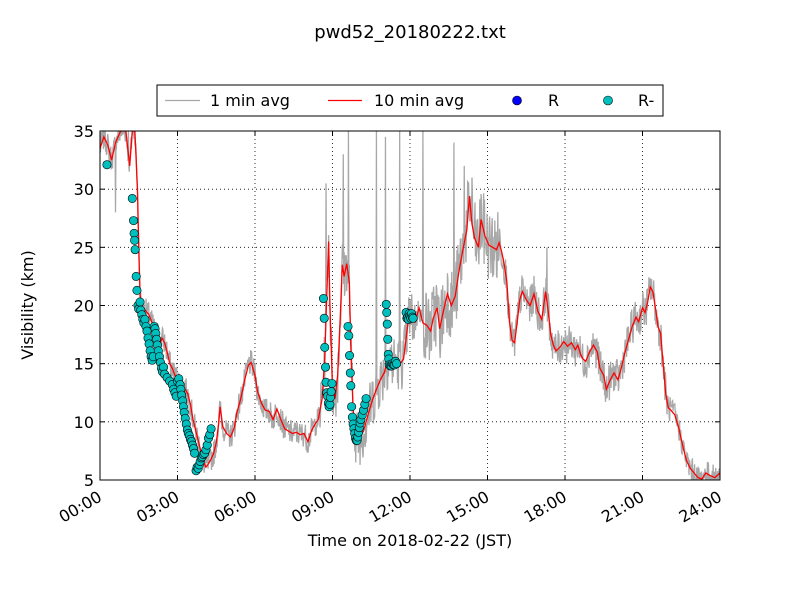 This screenshot has width=800, height=600. I want to click on legend-label-r: R, so click(553, 100).